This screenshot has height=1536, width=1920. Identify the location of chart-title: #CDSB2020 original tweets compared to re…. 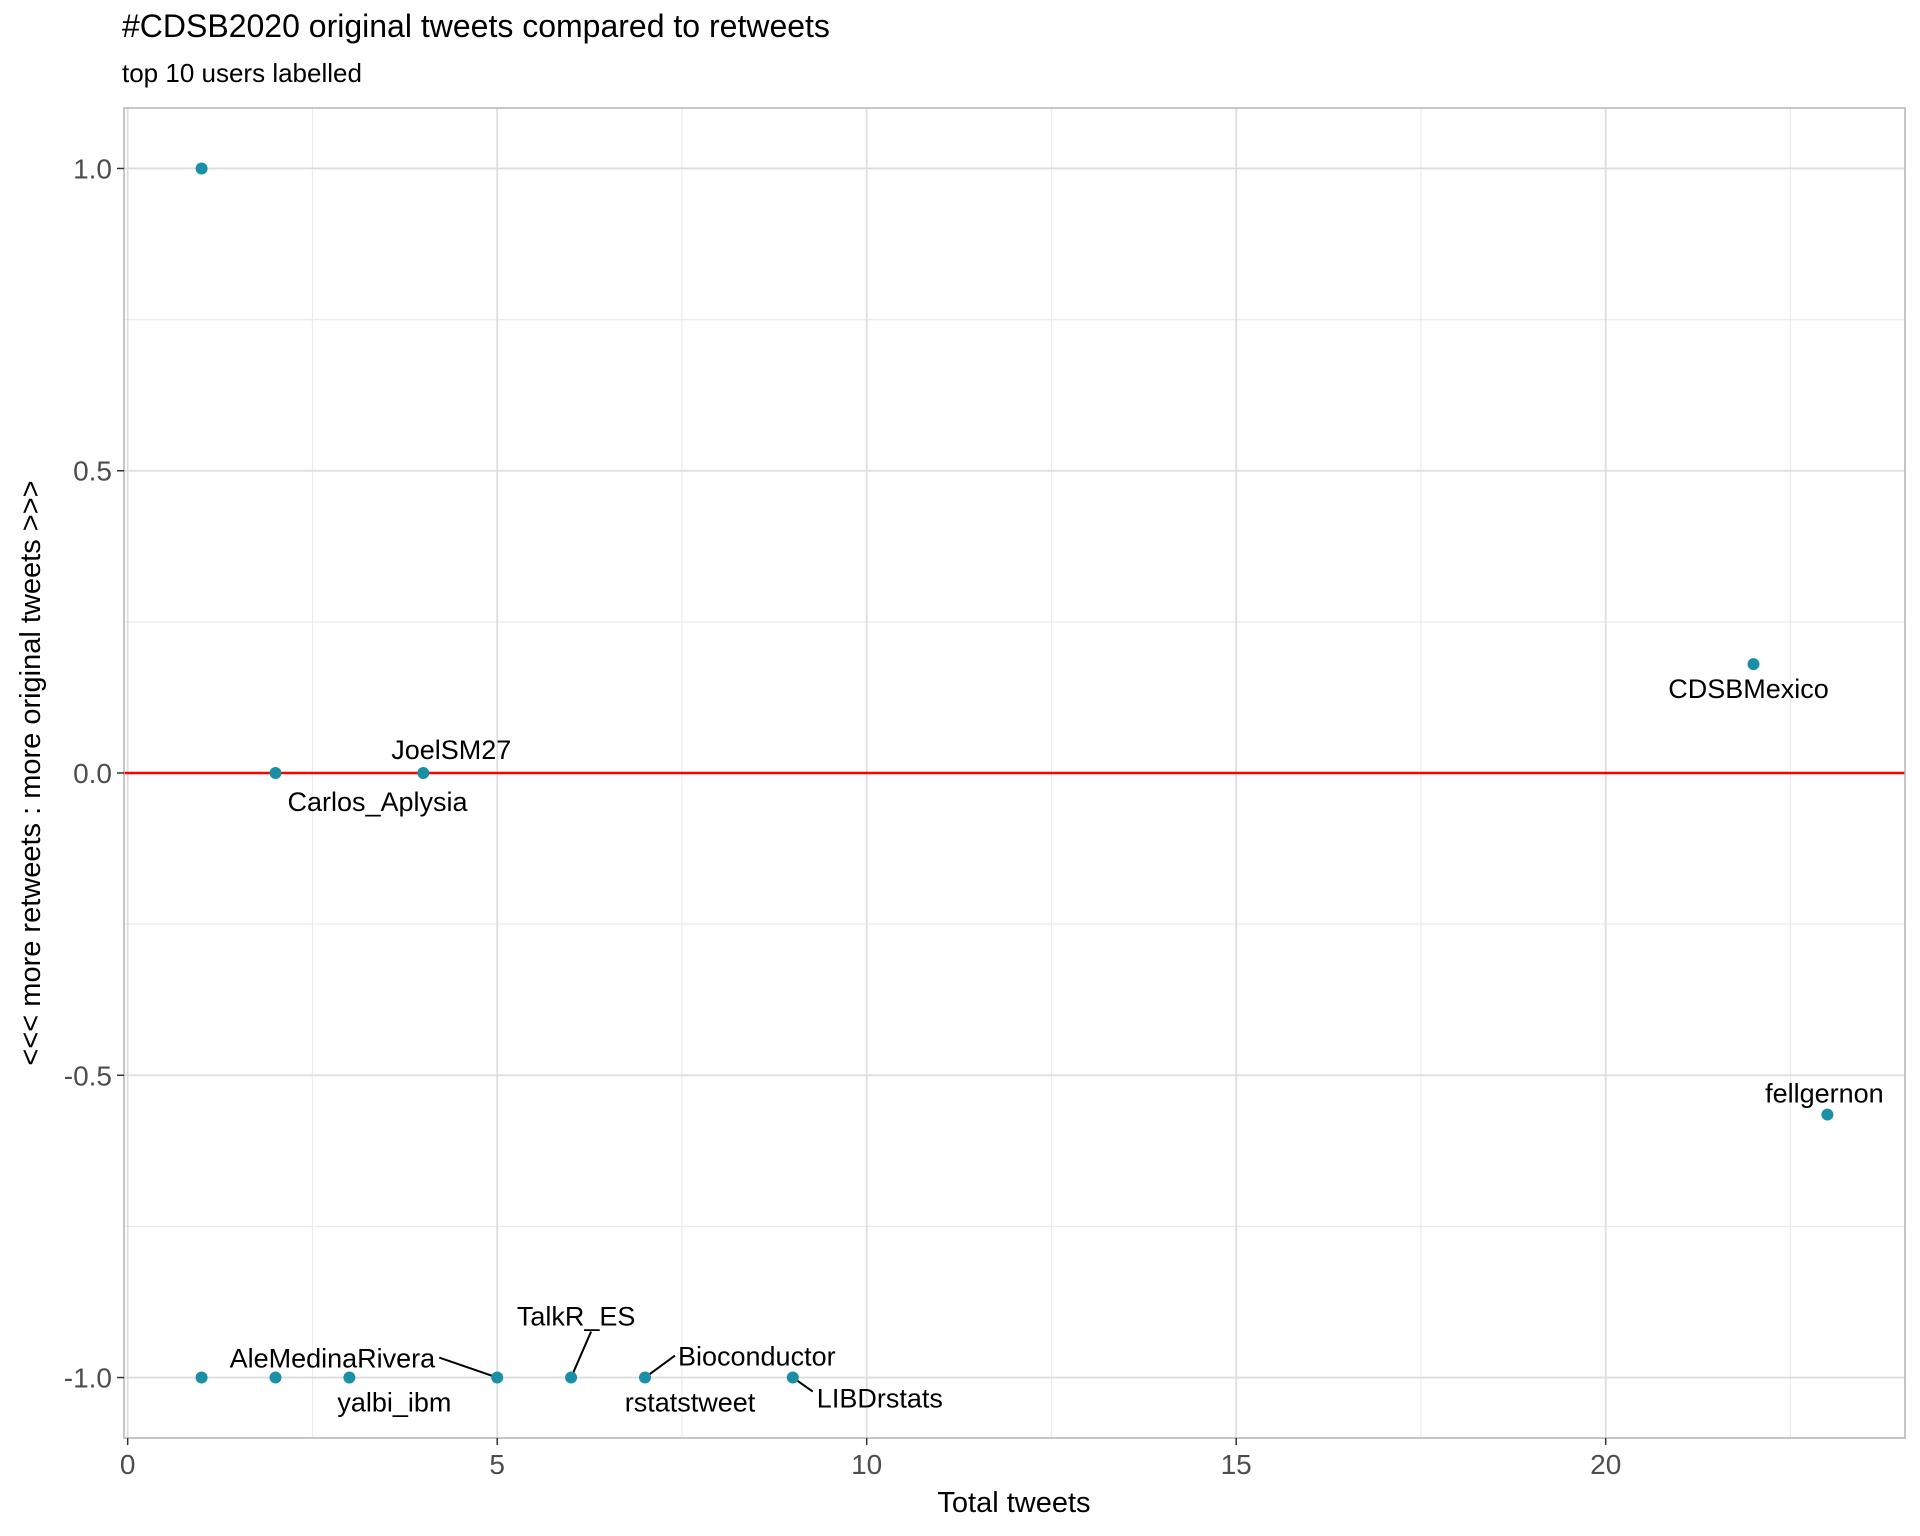
(476, 26).